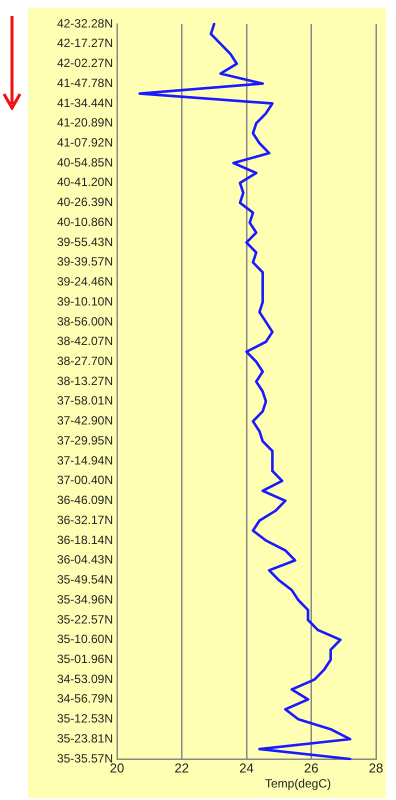 Image resolution: width=396 pixels, height=800 pixels. Describe the element at coordinates (84, 699) in the screenshot. I see `y-tick-label: 34-56.79N` at that location.